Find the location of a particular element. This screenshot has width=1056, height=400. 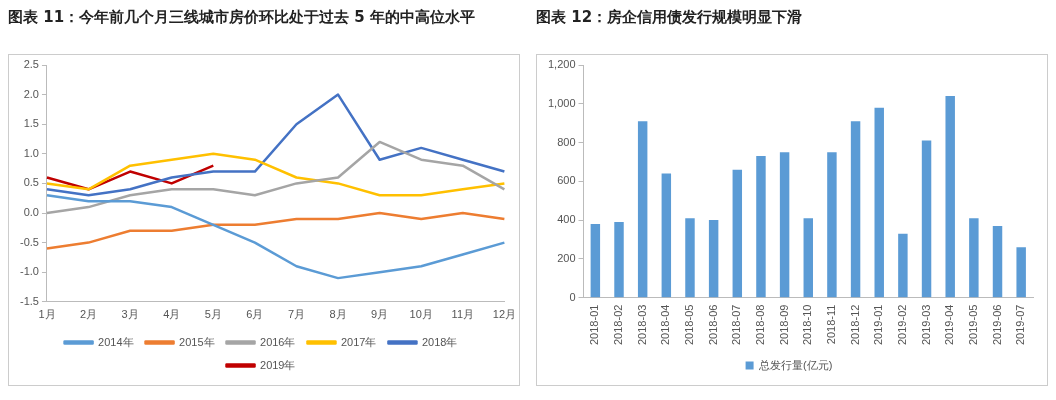

legend-label: 2019年 is located at coordinates (278, 364).